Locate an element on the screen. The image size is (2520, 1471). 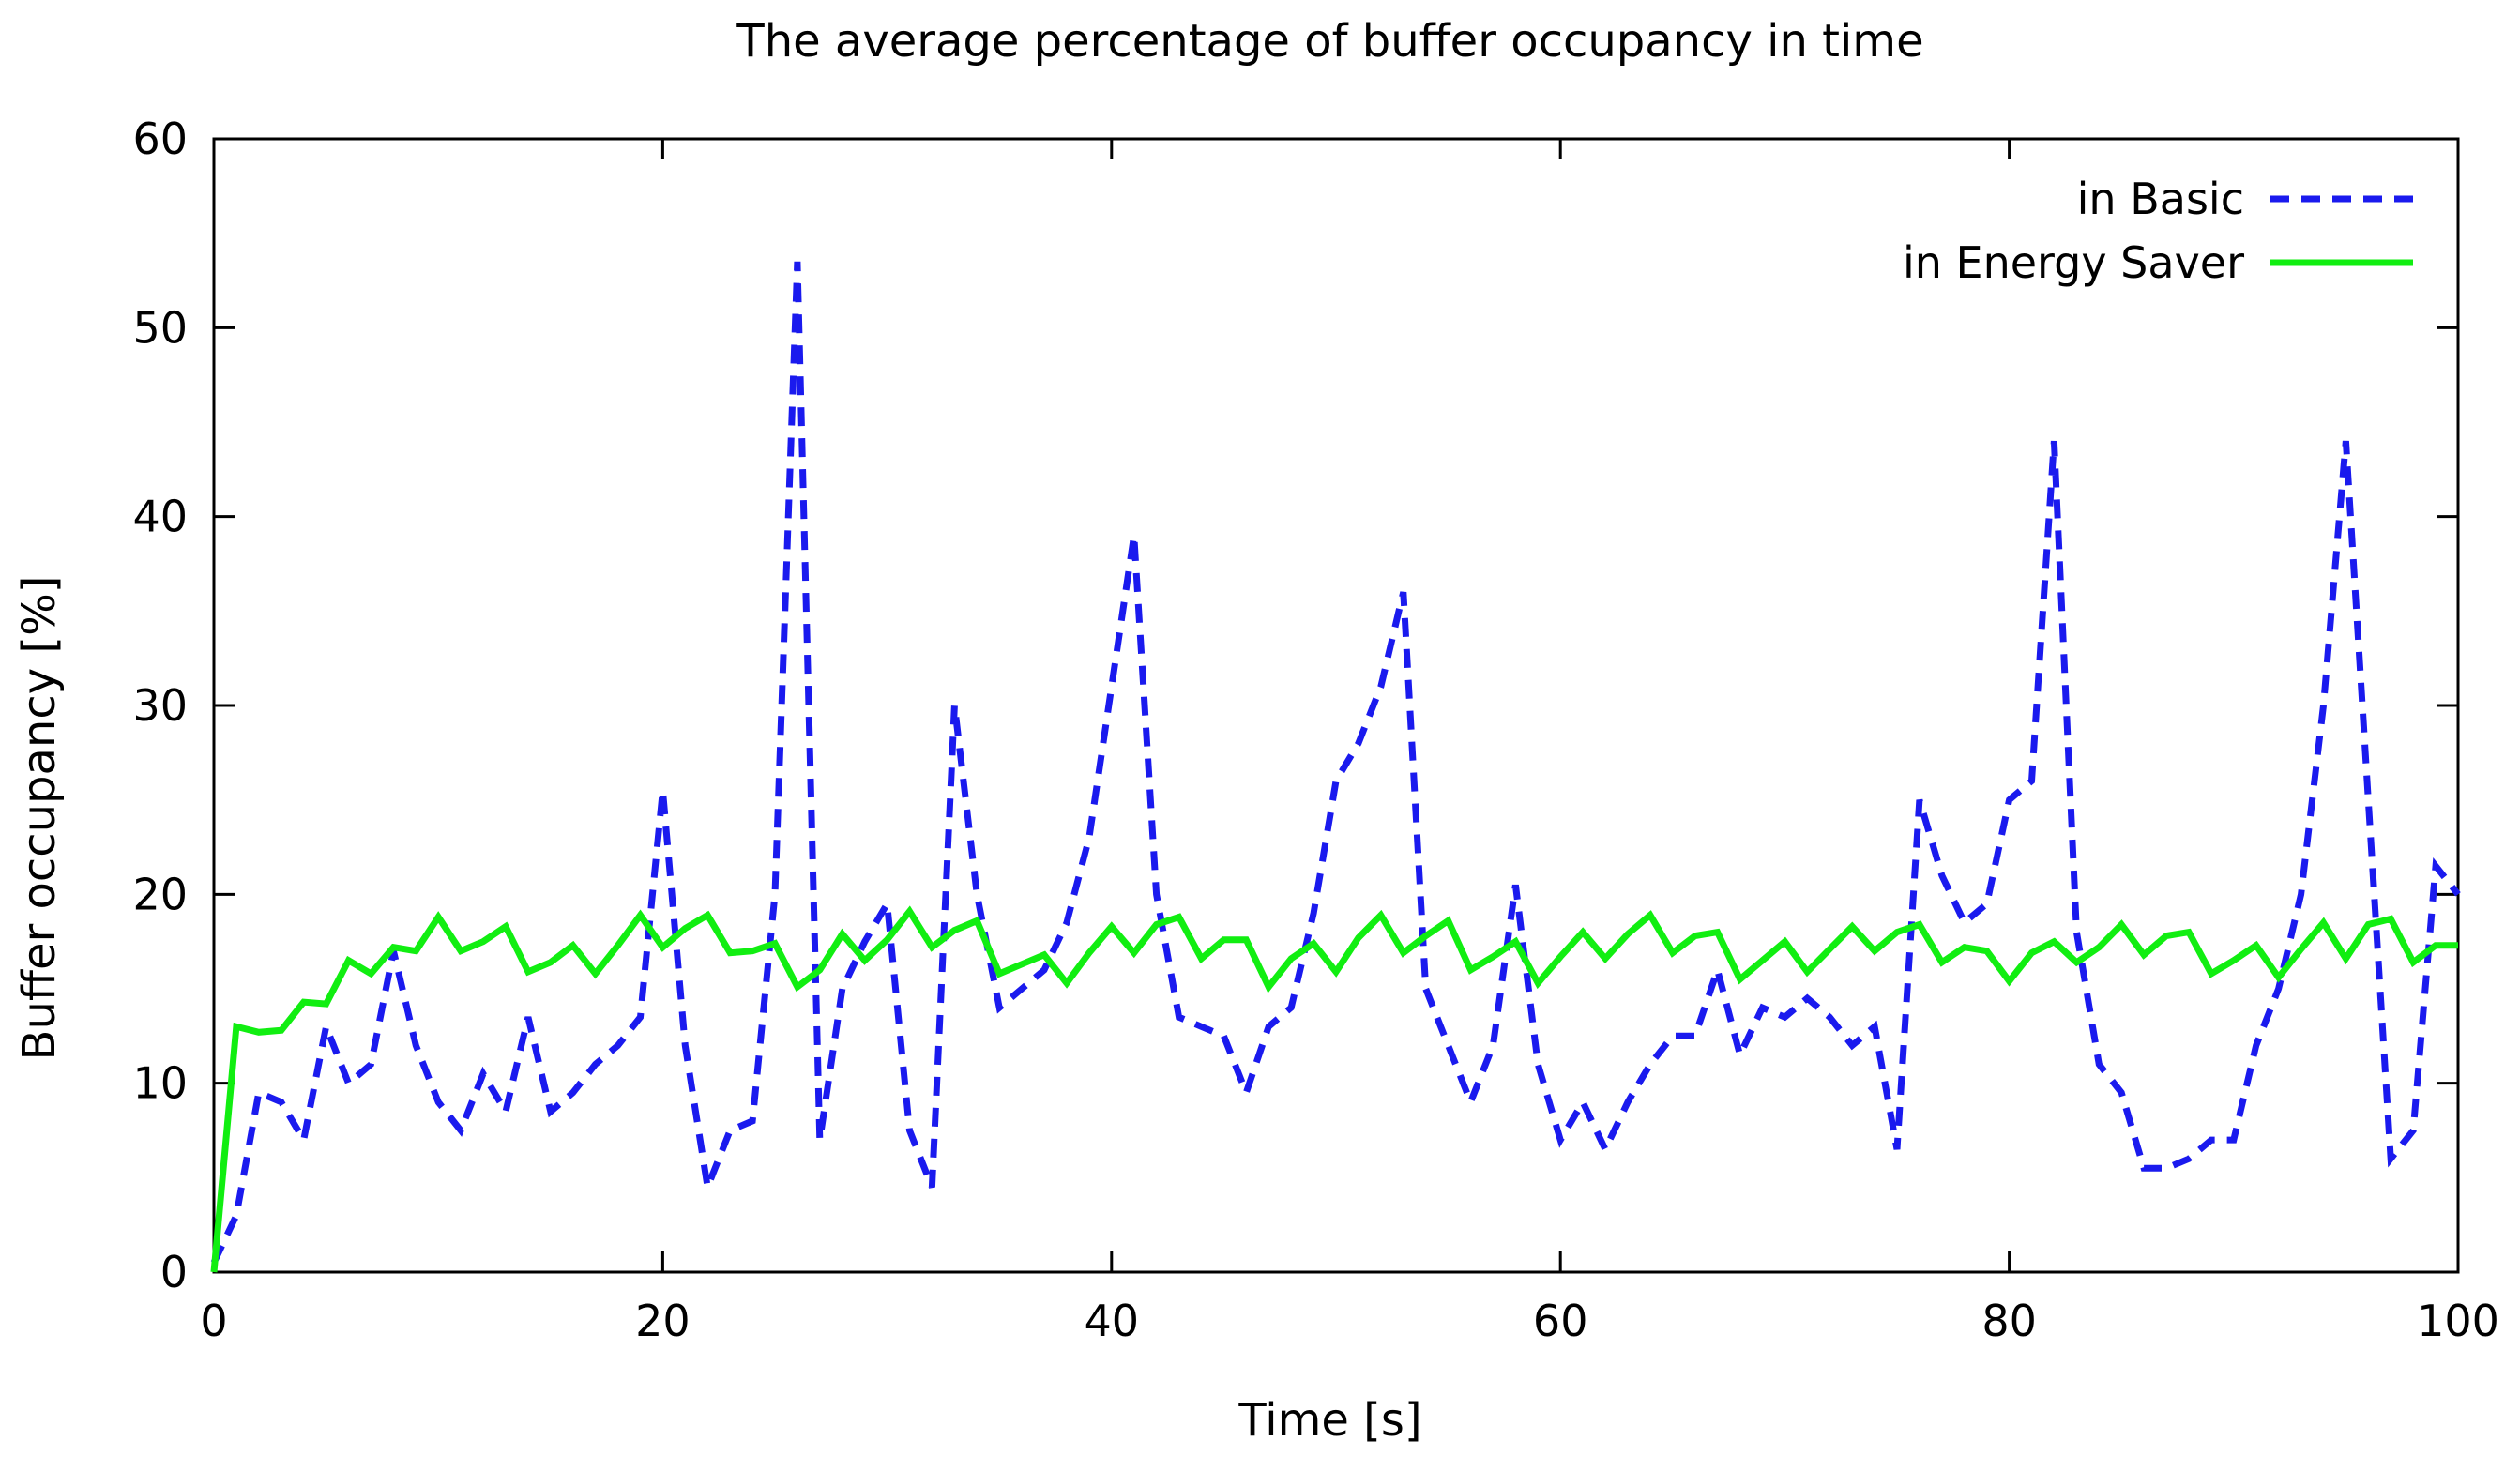
x-tick-label: 60 is located at coordinates (1560, 1321).